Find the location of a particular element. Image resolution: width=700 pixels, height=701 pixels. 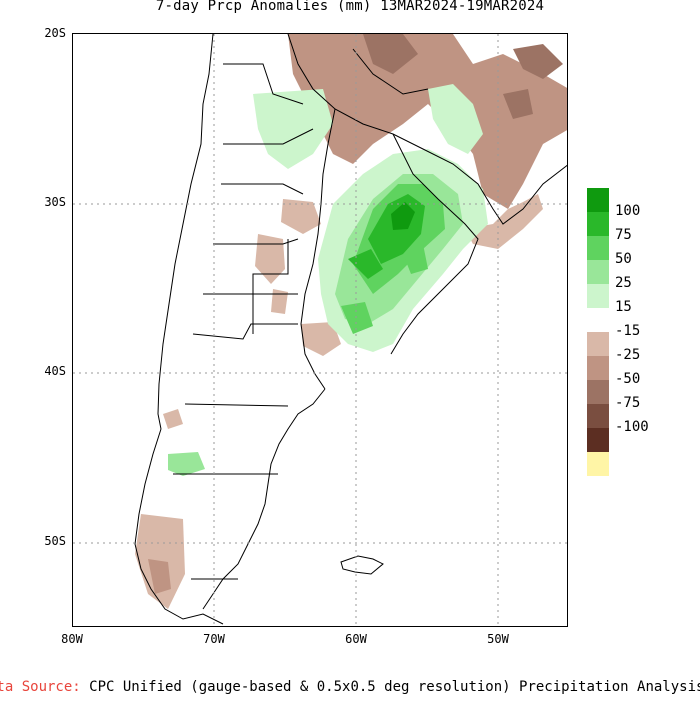

legend-label: -100 is located at coordinates (632, 427).